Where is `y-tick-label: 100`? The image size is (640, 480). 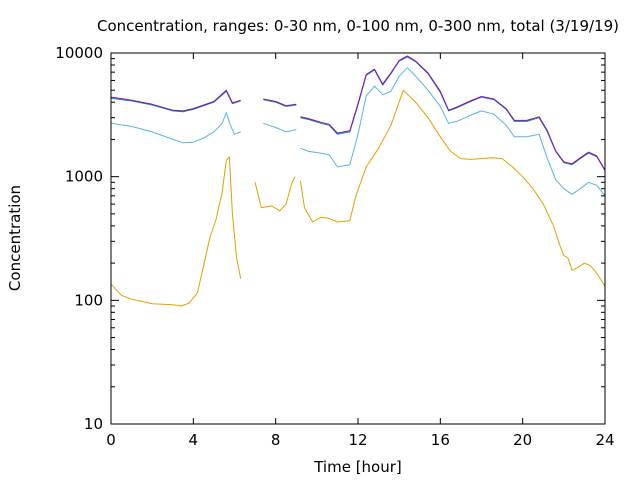 y-tick-label: 100 is located at coordinates (88, 300).